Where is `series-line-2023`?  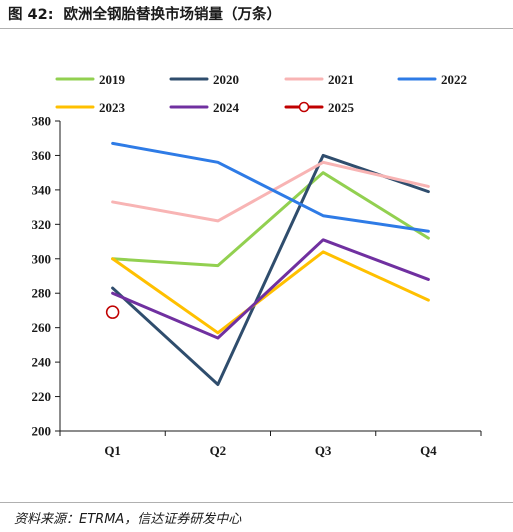 series-line-2023 is located at coordinates (270, 292).